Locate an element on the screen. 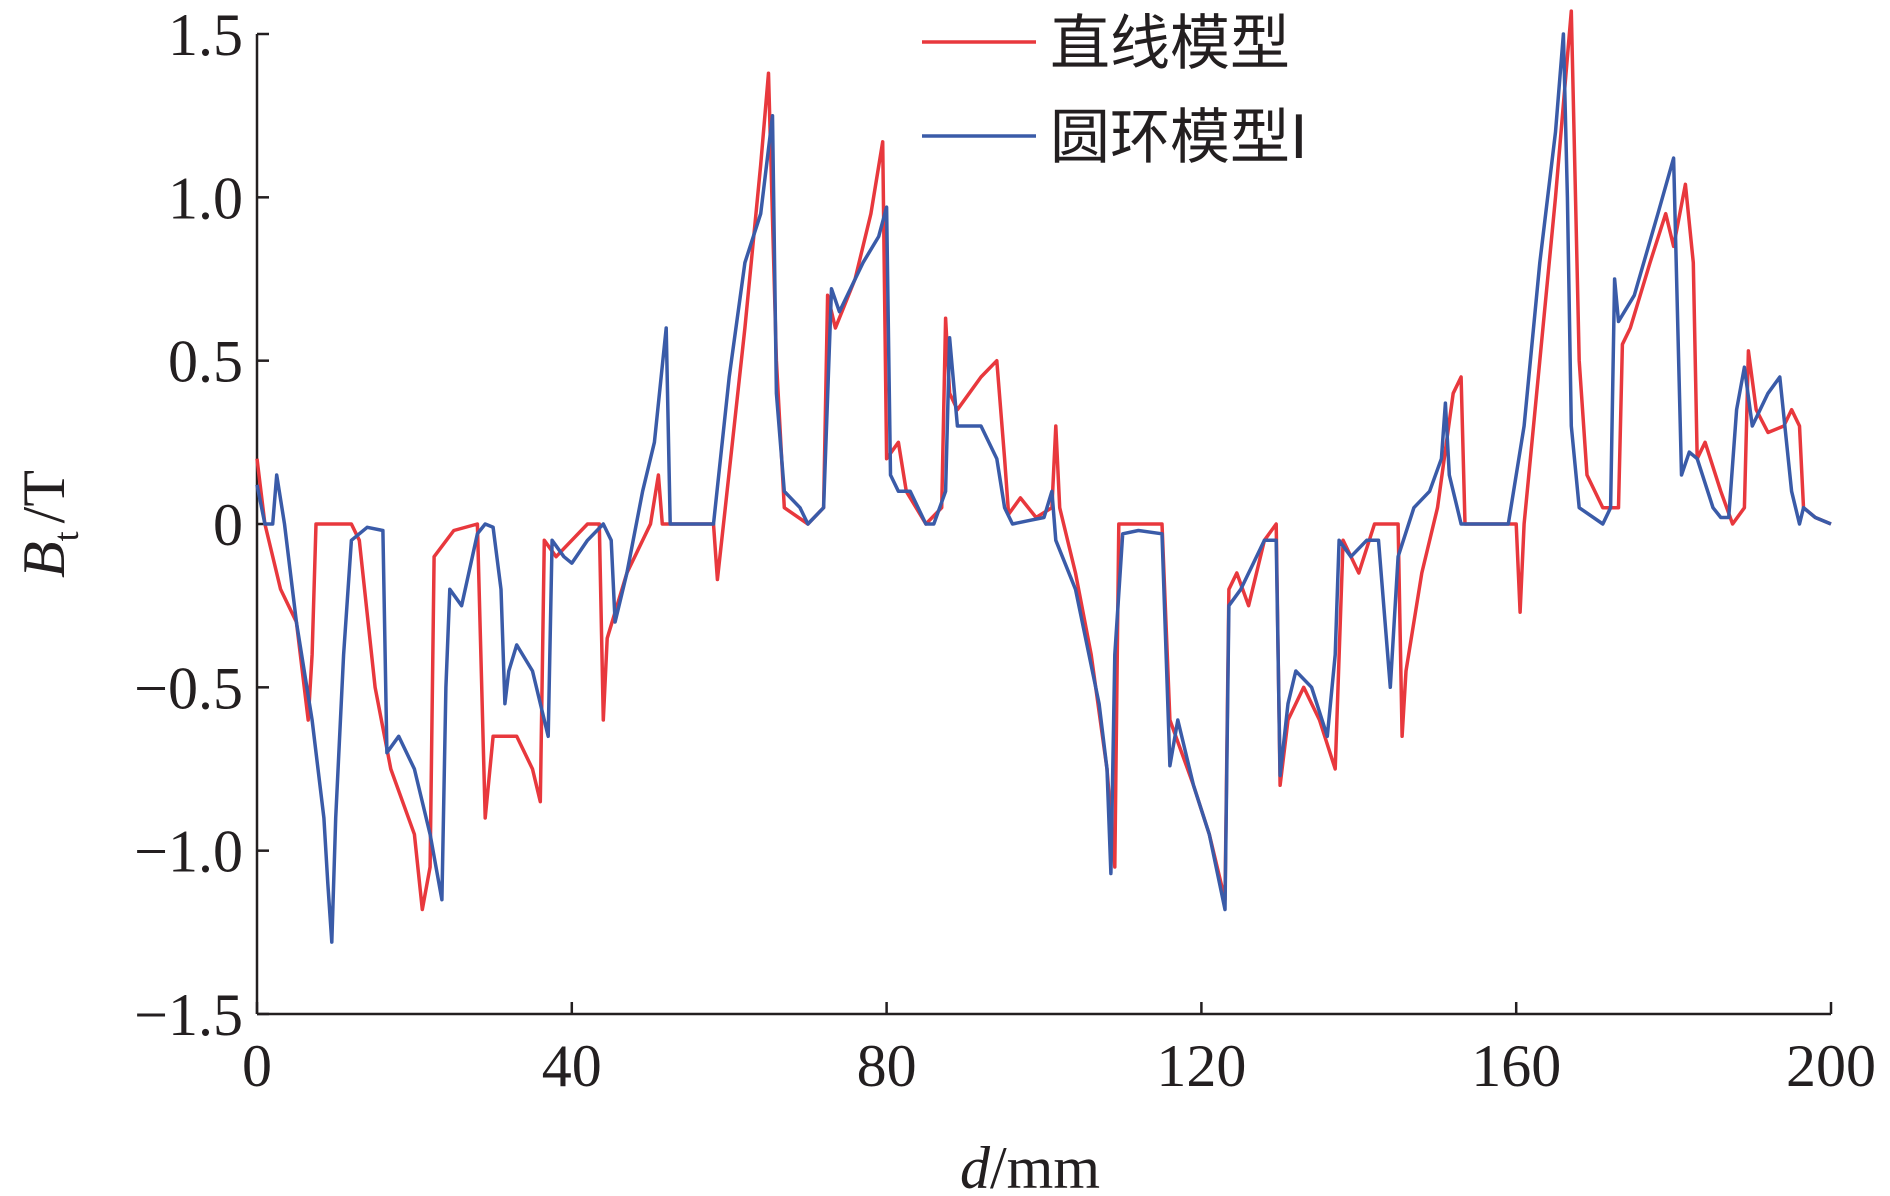  x-label-var: d is located at coordinates (975, 1165).